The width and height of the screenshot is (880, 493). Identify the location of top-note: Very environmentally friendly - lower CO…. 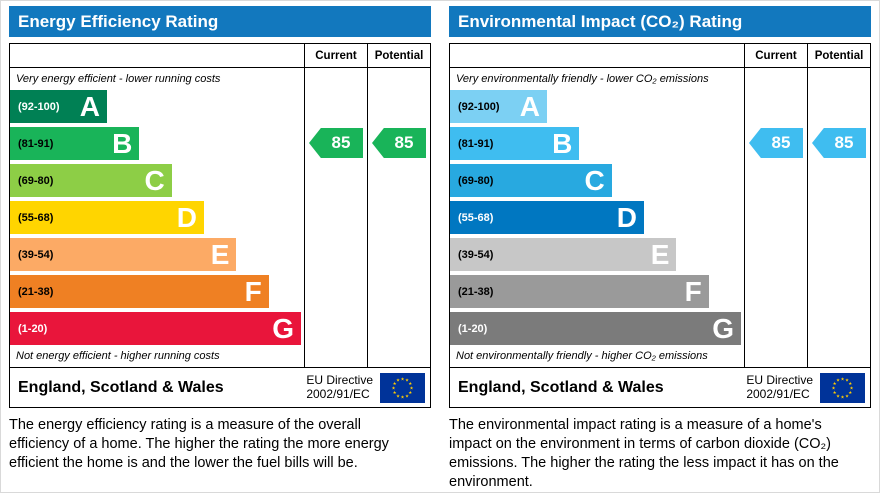
(582, 79).